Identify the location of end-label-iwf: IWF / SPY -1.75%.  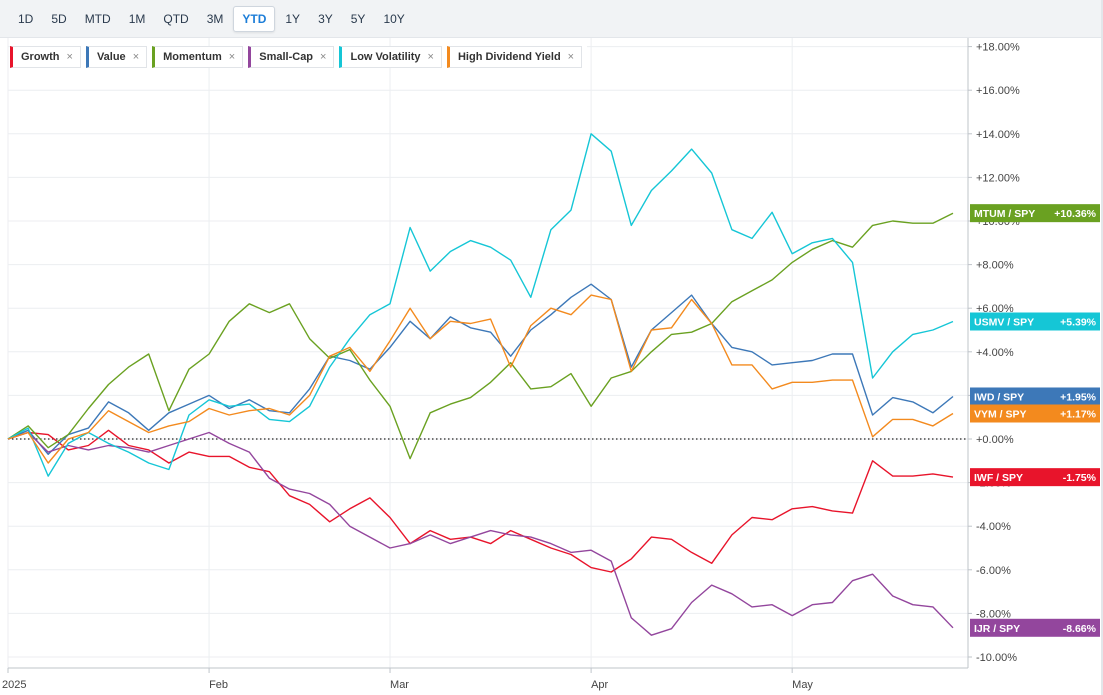
(1035, 477).